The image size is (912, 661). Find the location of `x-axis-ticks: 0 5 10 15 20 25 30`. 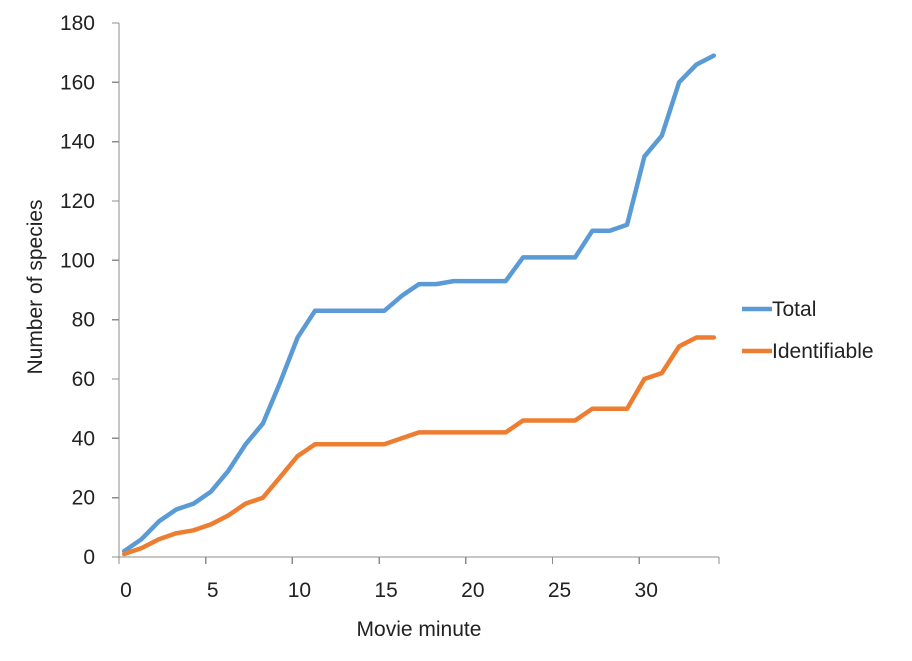

x-axis-ticks: 0 5 10 15 20 25 30 is located at coordinates (388, 579).